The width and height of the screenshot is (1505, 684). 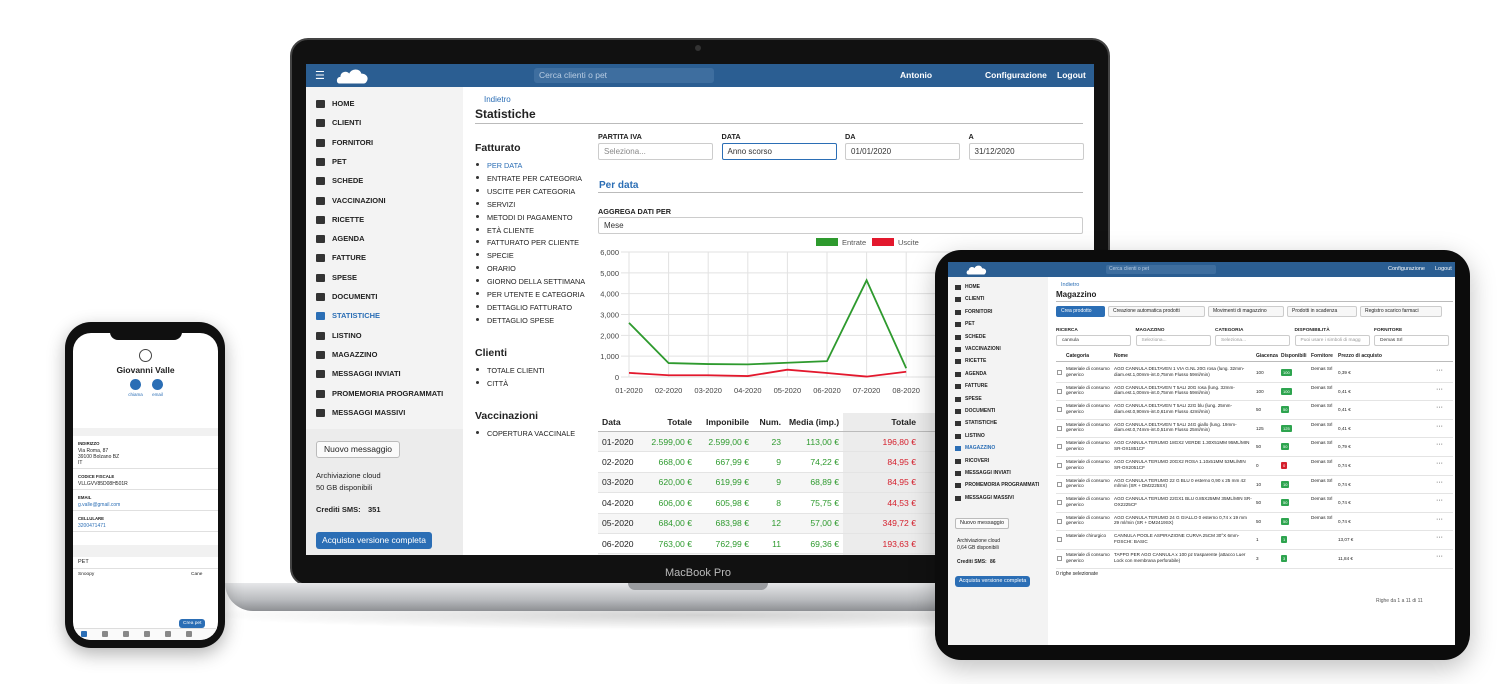 What do you see at coordinates (902, 151) in the screenshot?
I see `filter-input: 01/01/2020` at bounding box center [902, 151].